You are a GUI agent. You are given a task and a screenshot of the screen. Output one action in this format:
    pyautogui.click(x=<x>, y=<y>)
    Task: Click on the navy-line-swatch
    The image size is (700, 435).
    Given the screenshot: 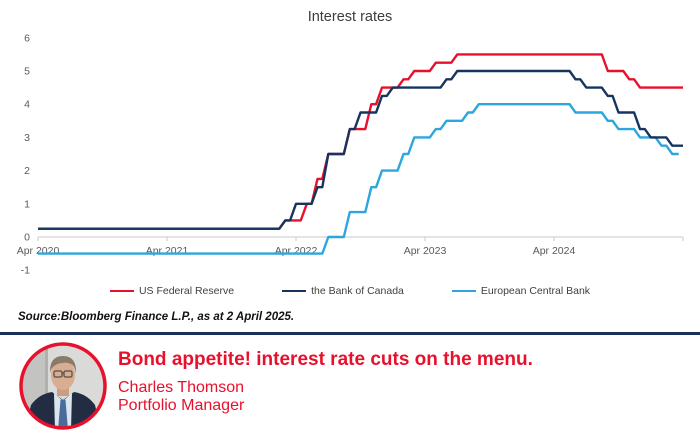 What is the action you would take?
    pyautogui.click(x=294, y=291)
    